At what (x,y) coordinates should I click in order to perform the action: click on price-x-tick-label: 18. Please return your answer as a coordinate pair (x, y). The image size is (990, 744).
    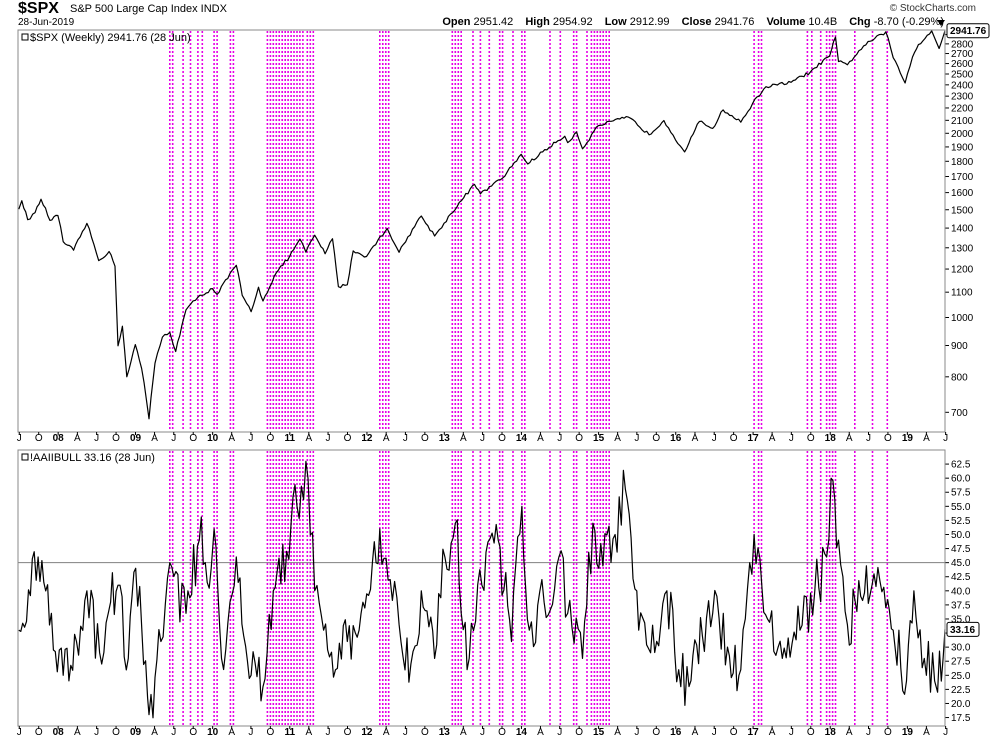
    Looking at the image, I should click on (831, 438).